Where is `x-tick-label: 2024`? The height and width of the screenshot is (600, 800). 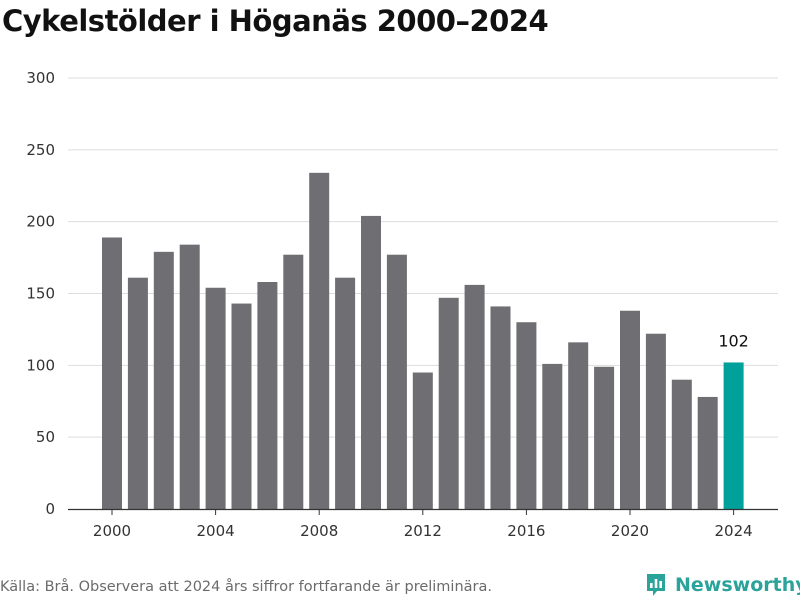 x-tick-label: 2024 is located at coordinates (734, 531).